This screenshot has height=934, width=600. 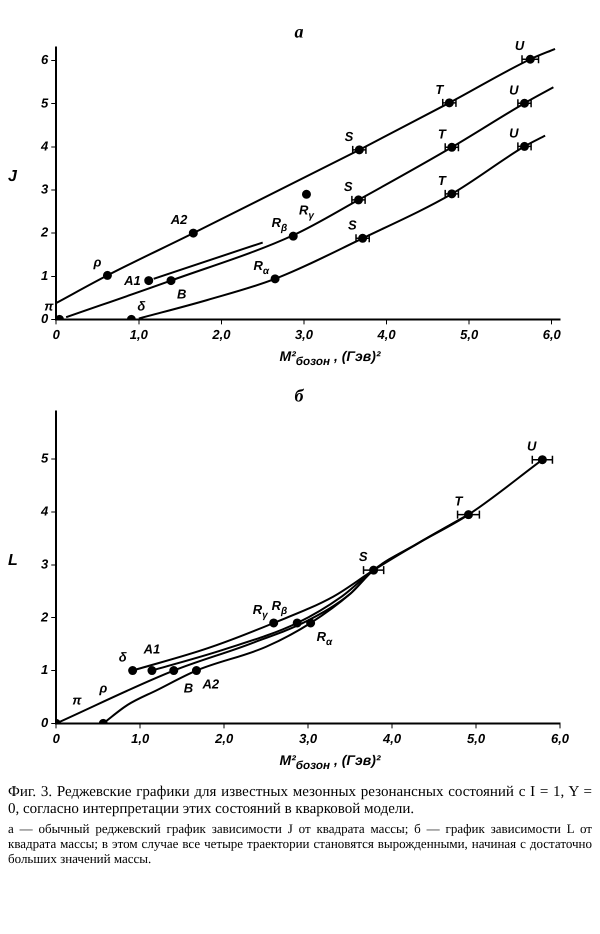 What do you see at coordinates (44, 60) in the screenshot?
I see `y-tick-label: 6` at bounding box center [44, 60].